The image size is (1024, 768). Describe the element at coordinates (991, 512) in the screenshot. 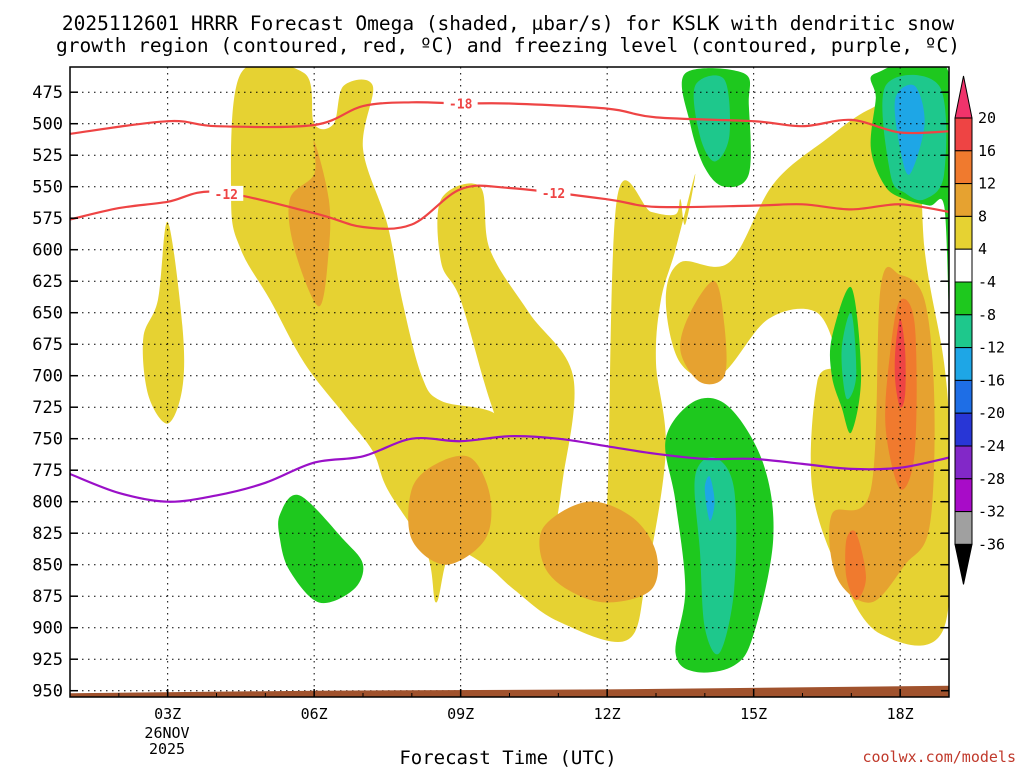

I see `colorbar-label-13: -32` at that location.